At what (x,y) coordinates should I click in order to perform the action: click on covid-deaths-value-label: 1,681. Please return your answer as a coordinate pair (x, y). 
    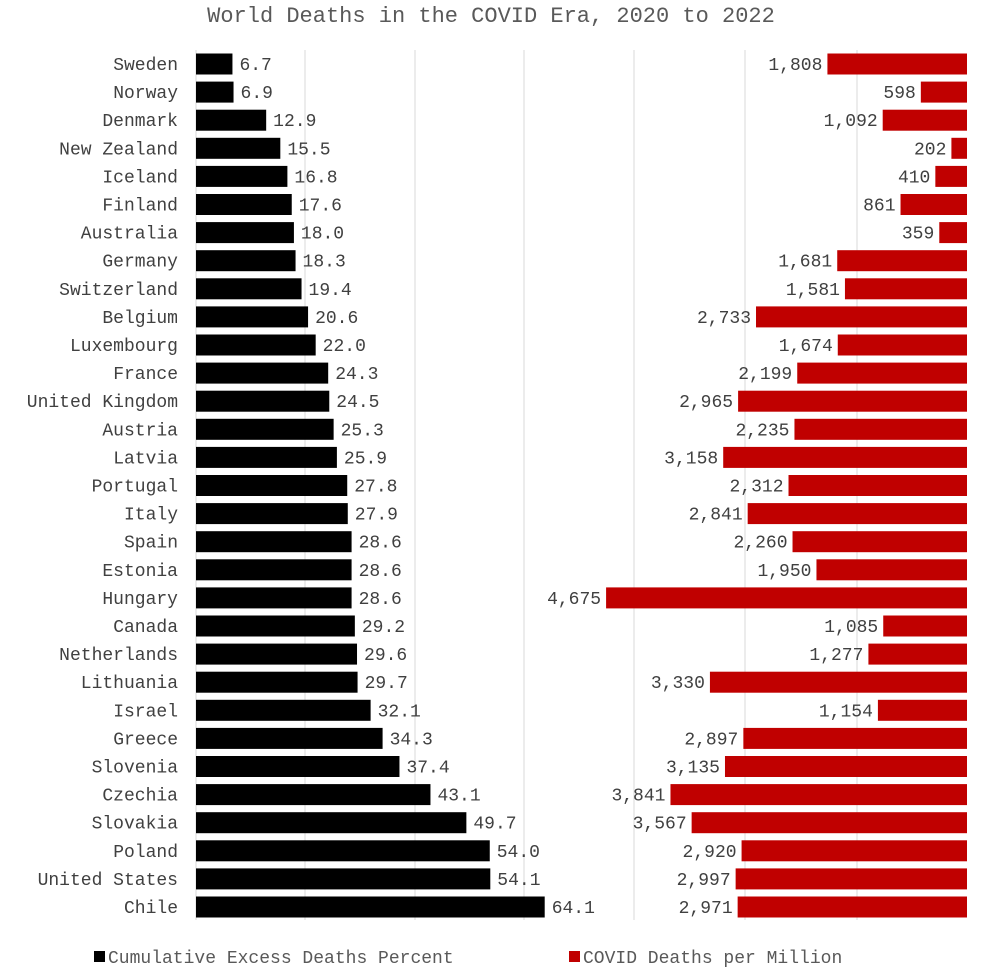
    Looking at the image, I should click on (805, 263).